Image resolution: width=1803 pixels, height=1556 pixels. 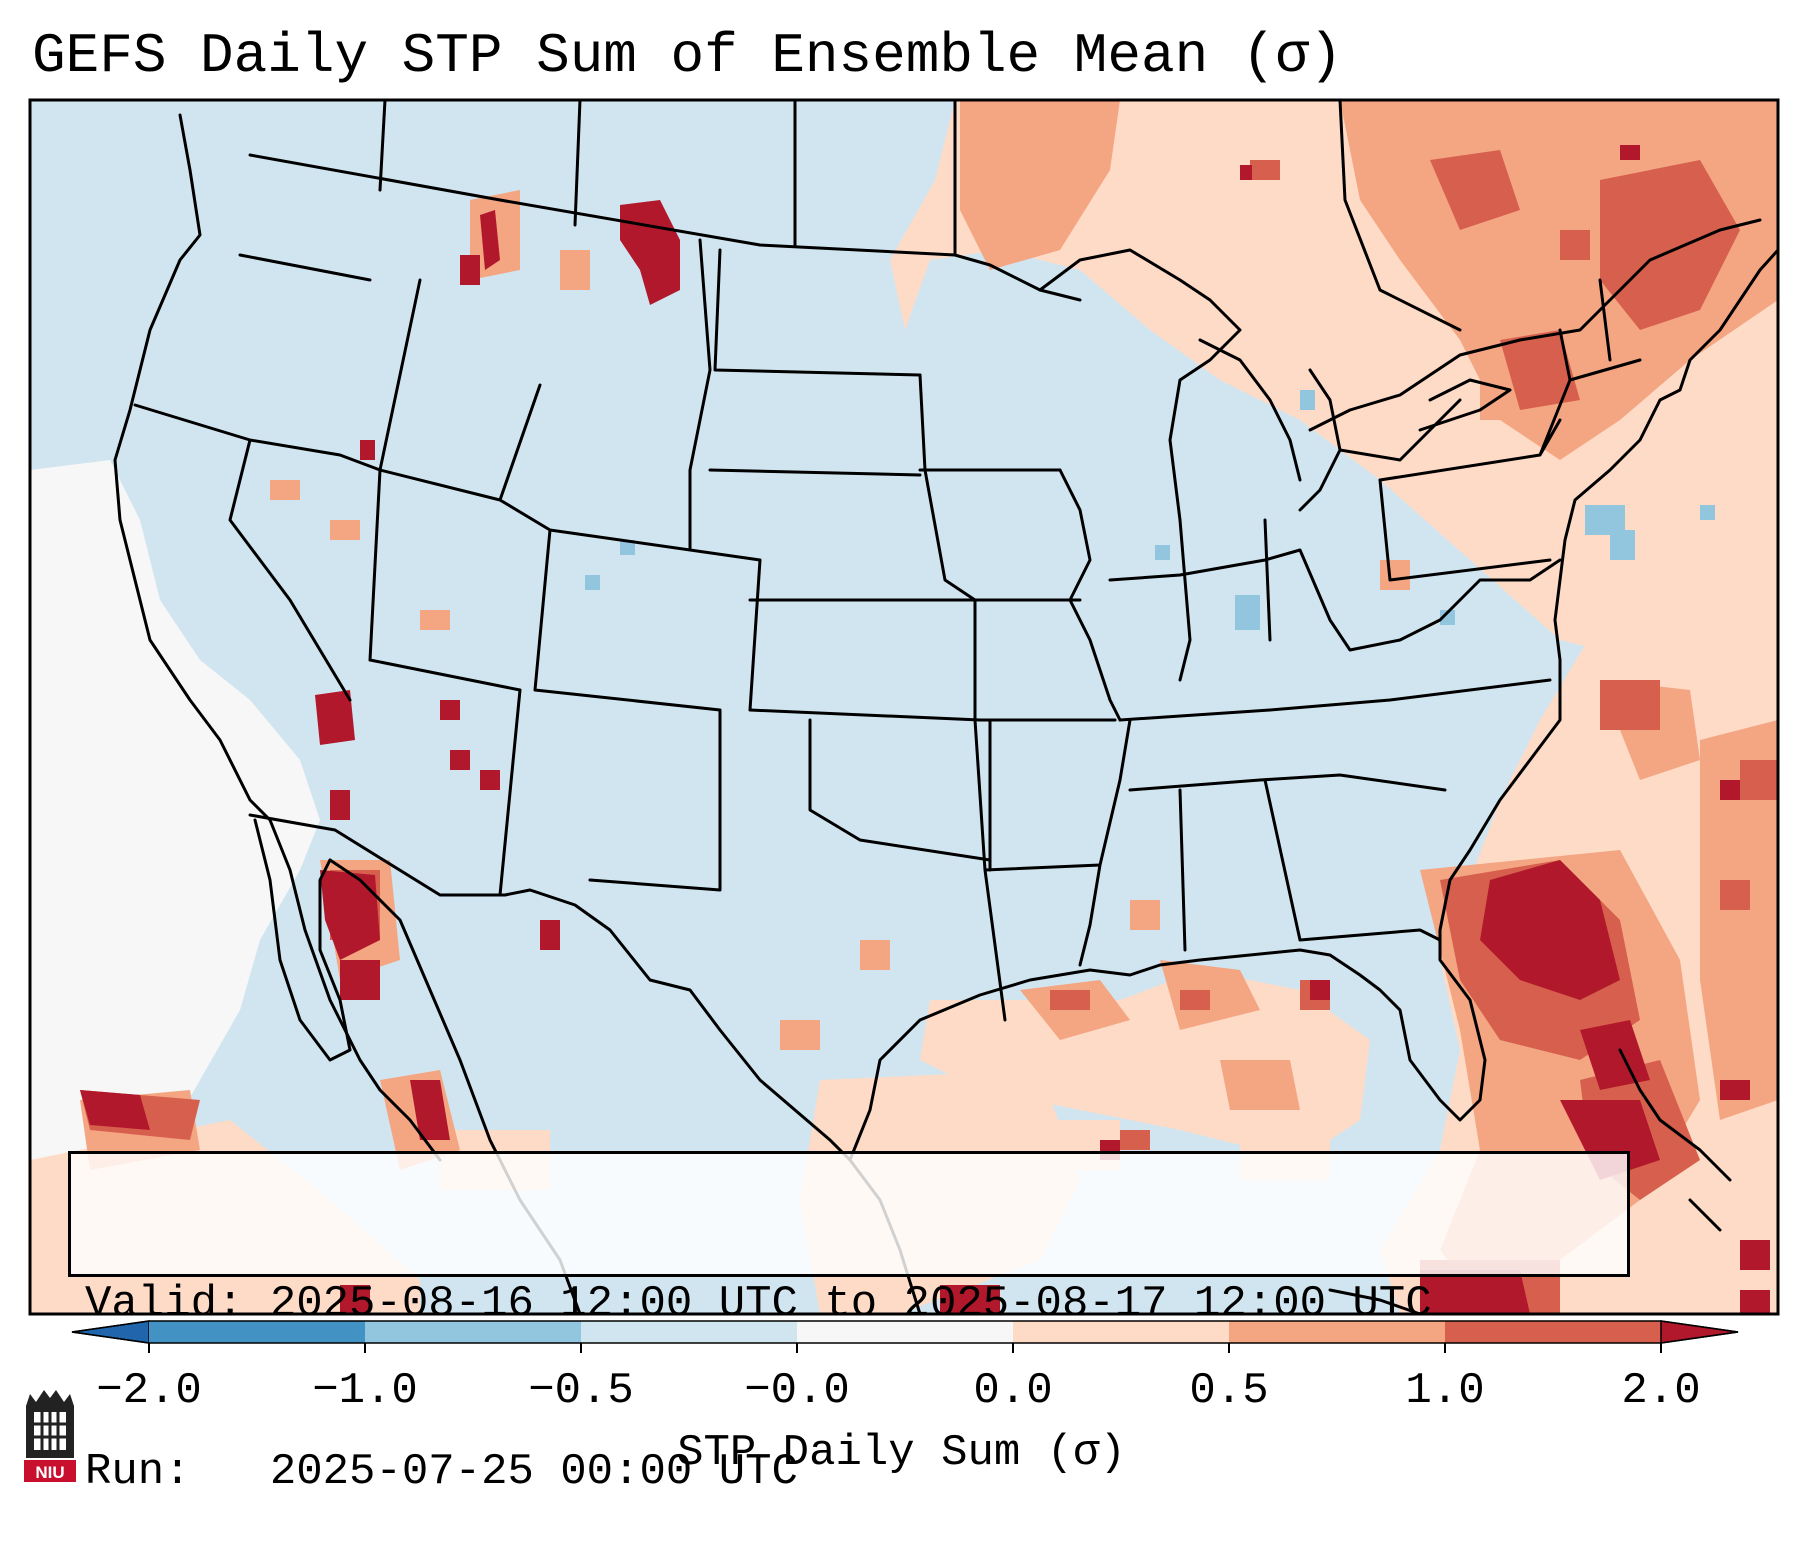 What do you see at coordinates (175, 830) in the screenshot?
I see `near-zero-region` at bounding box center [175, 830].